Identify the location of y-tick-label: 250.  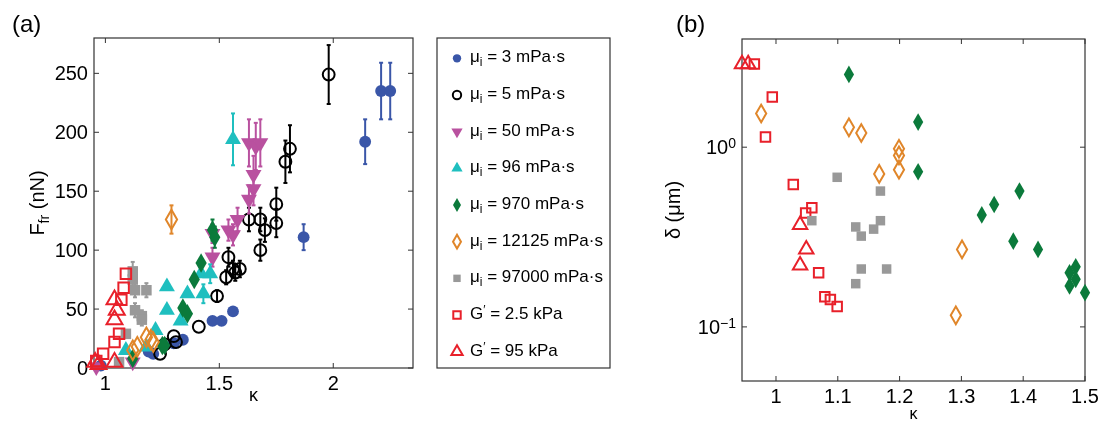
(71, 73).